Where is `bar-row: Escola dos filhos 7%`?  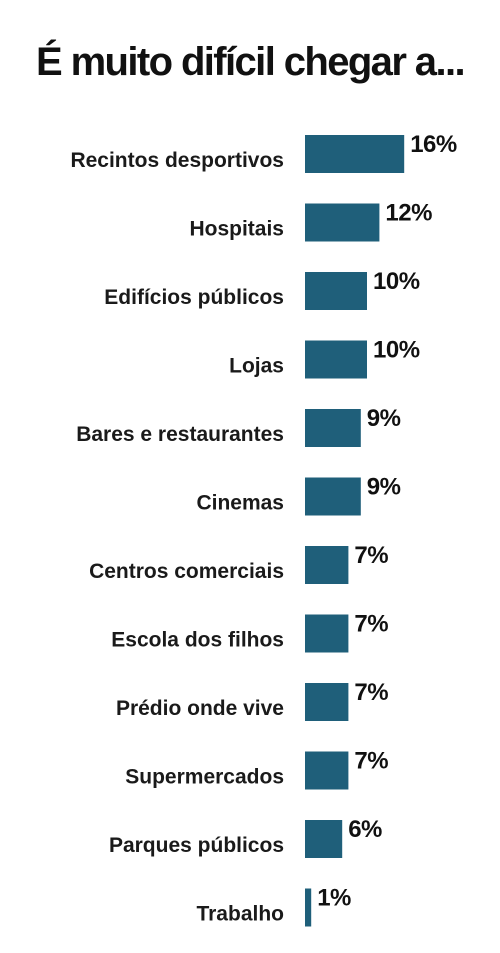
bar-row: Escola dos filhos 7% is located at coordinates (250, 632).